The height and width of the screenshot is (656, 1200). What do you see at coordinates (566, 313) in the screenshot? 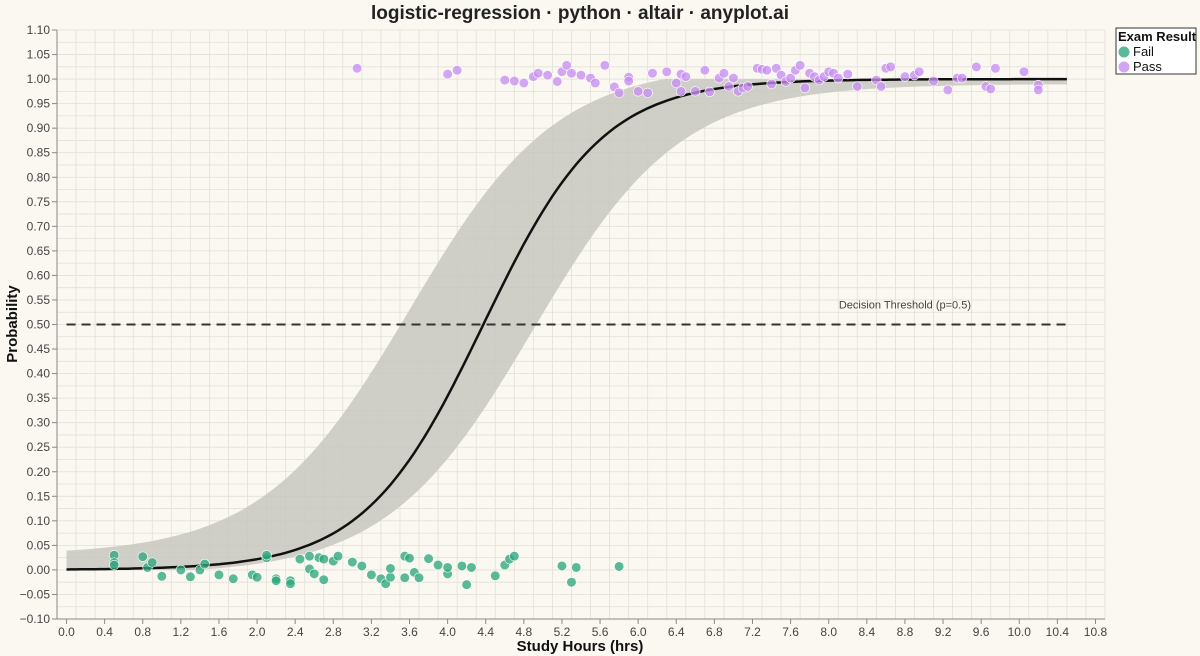
I see `decision-threshold: Decision Threshold (p=0.5)` at bounding box center [566, 313].